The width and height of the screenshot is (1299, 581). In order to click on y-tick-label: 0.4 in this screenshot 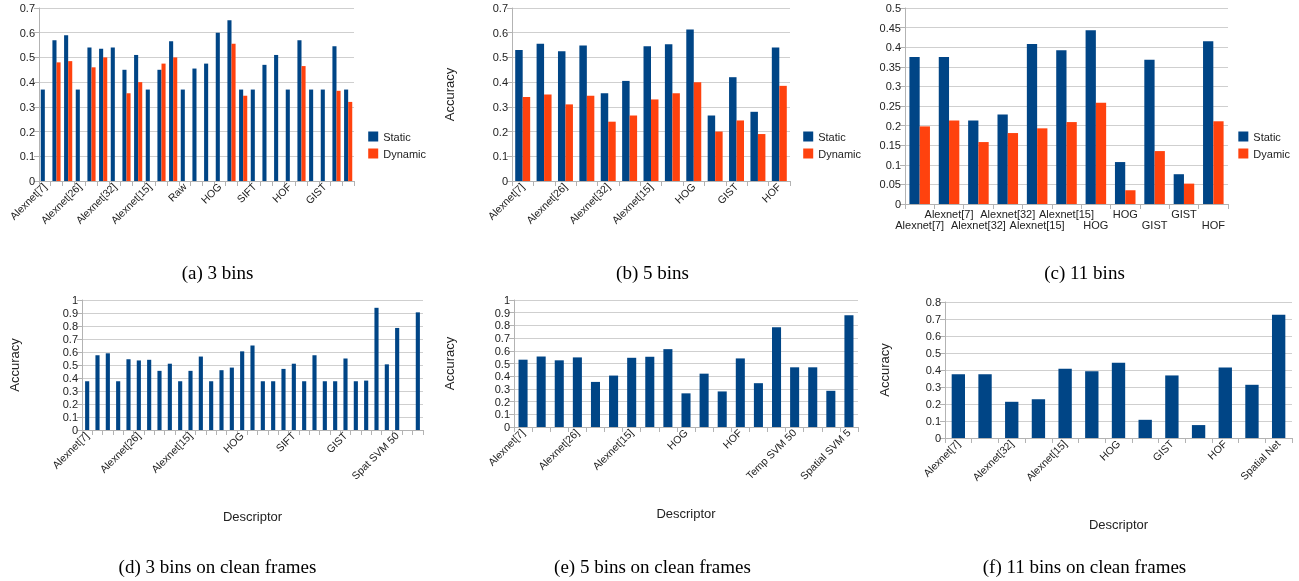, I will do `click(893, 47)`.